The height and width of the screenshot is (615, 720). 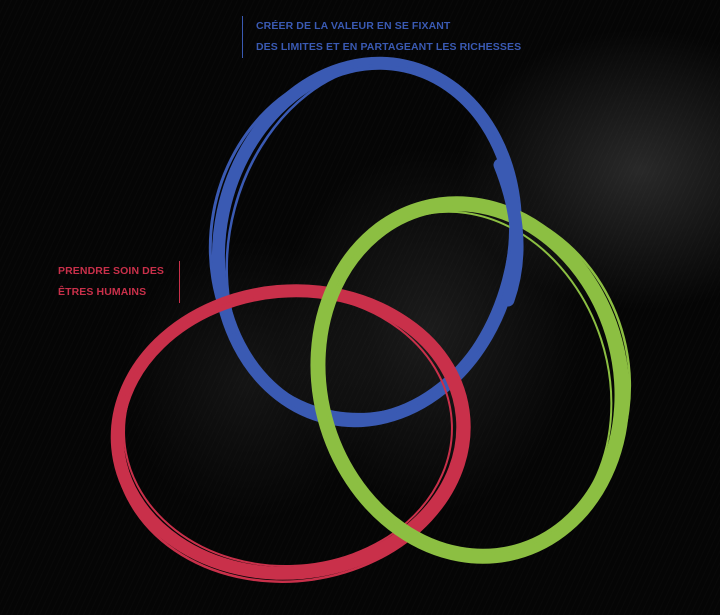 I want to click on label-create-value-line1: CRÉER DE LA VALEUR EN SE FIXANT, so click(x=353, y=26).